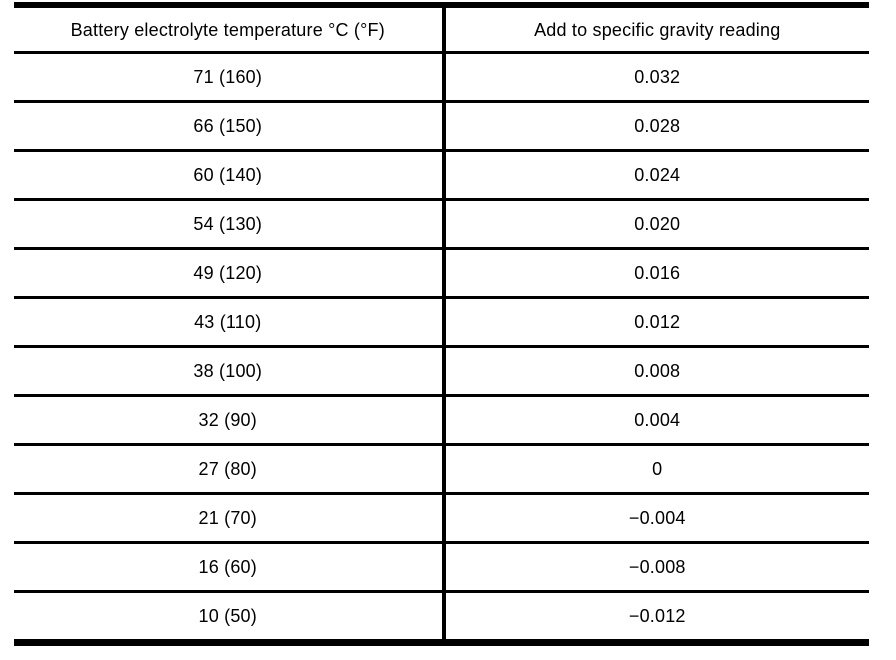  What do you see at coordinates (230, 29) in the screenshot?
I see `column-header-temperature: Battery electrolyte temperature °C (°F)` at bounding box center [230, 29].